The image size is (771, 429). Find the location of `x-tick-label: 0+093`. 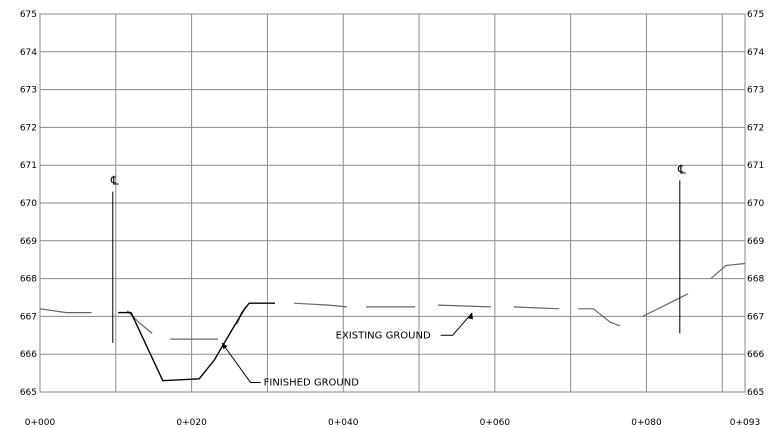

x-tick-label: 0+093 is located at coordinates (745, 423).